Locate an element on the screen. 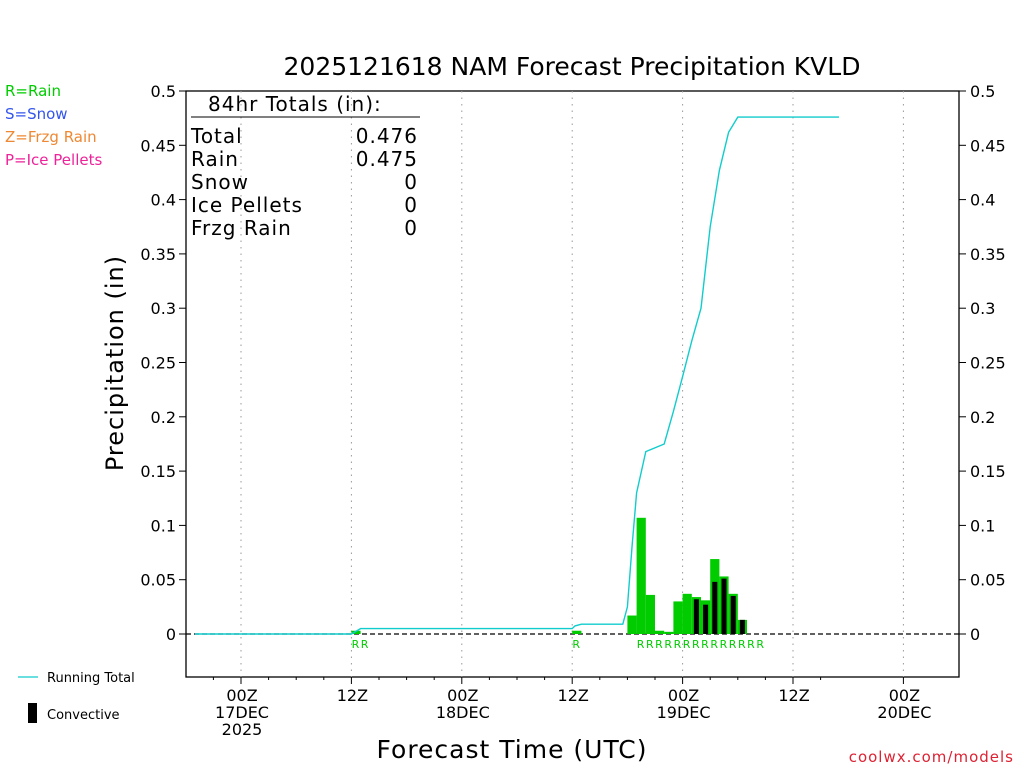 The width and height of the screenshot is (1024, 768). y-axis-label: Precipitation (in) is located at coordinates (115, 363).